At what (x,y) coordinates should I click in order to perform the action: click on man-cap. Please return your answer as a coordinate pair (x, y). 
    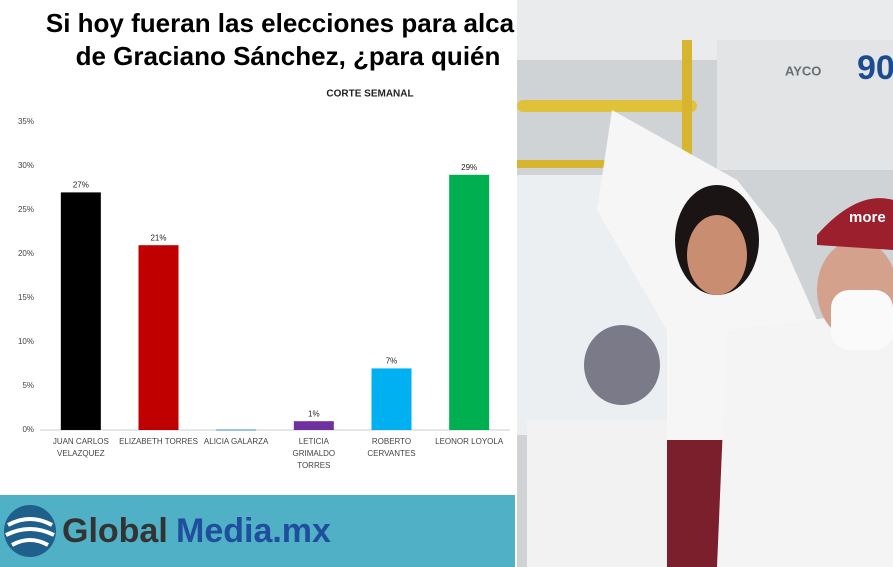
    Looking at the image, I should click on (855, 224).